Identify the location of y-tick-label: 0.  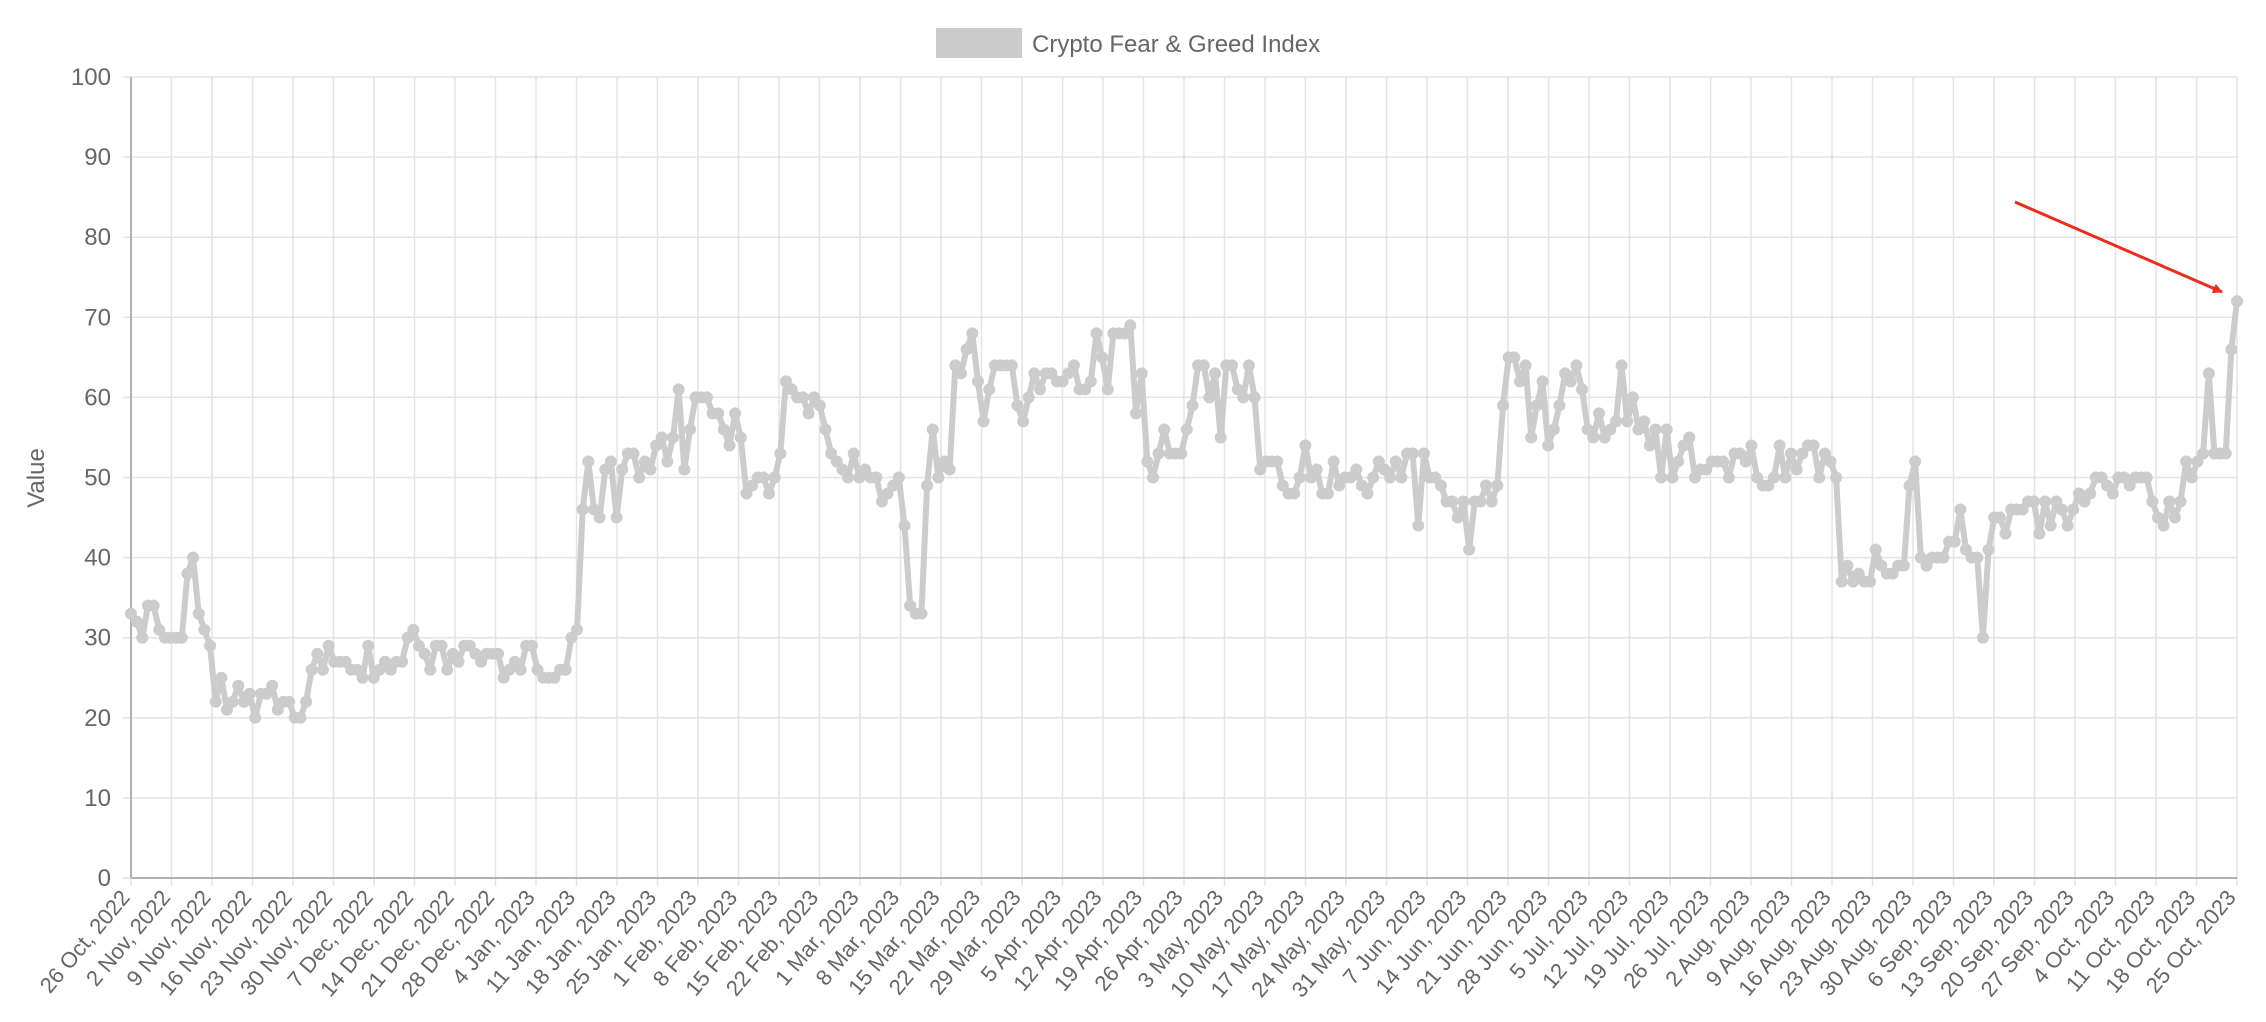
(104, 878).